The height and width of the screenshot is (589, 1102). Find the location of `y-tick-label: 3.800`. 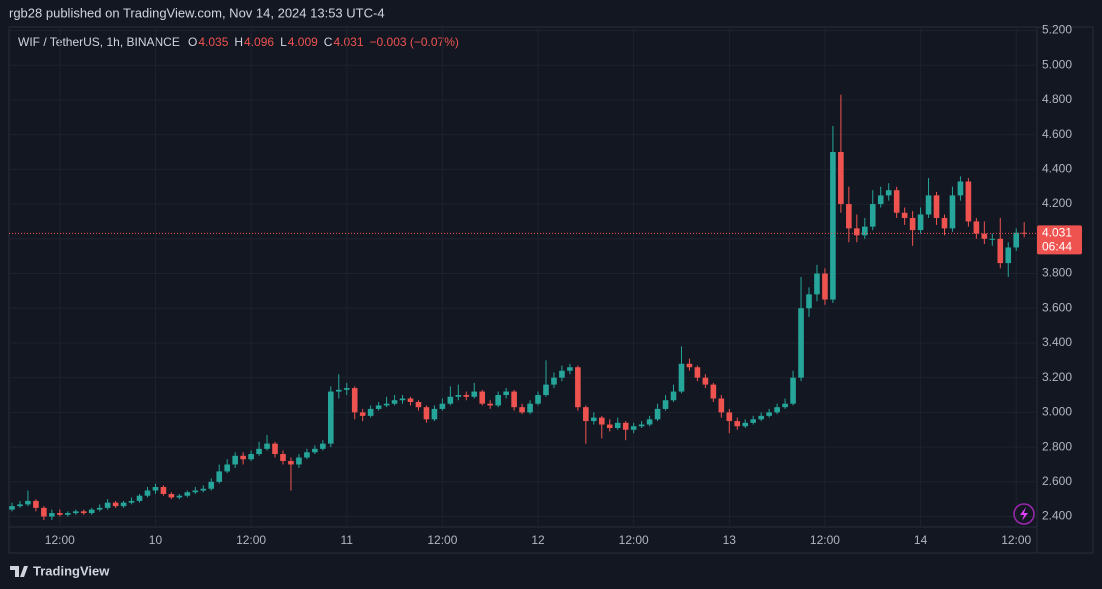

y-tick-label: 3.800 is located at coordinates (1057, 273).